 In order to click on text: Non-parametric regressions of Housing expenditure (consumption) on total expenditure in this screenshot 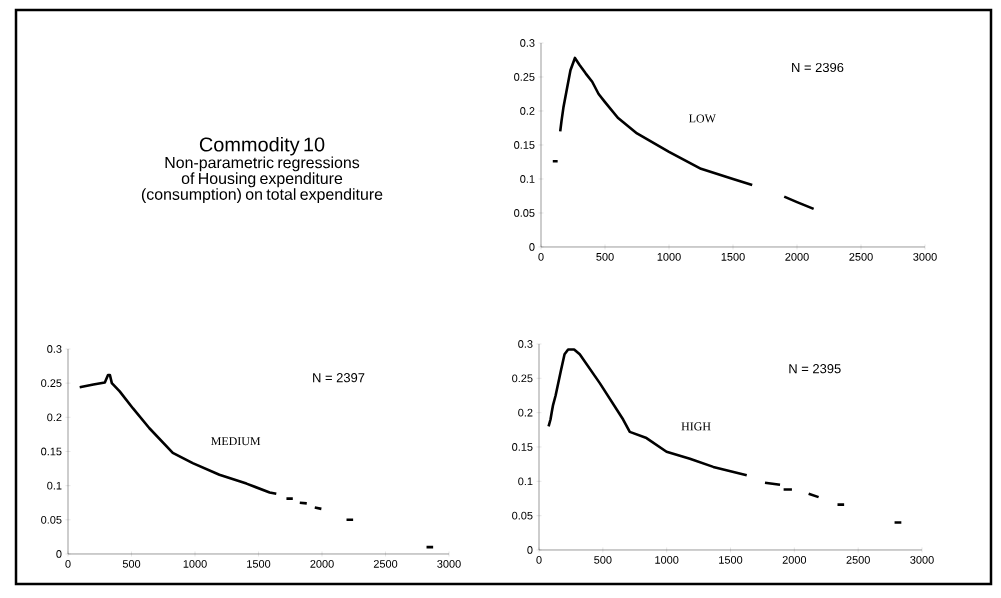, I will do `click(262, 180)`.